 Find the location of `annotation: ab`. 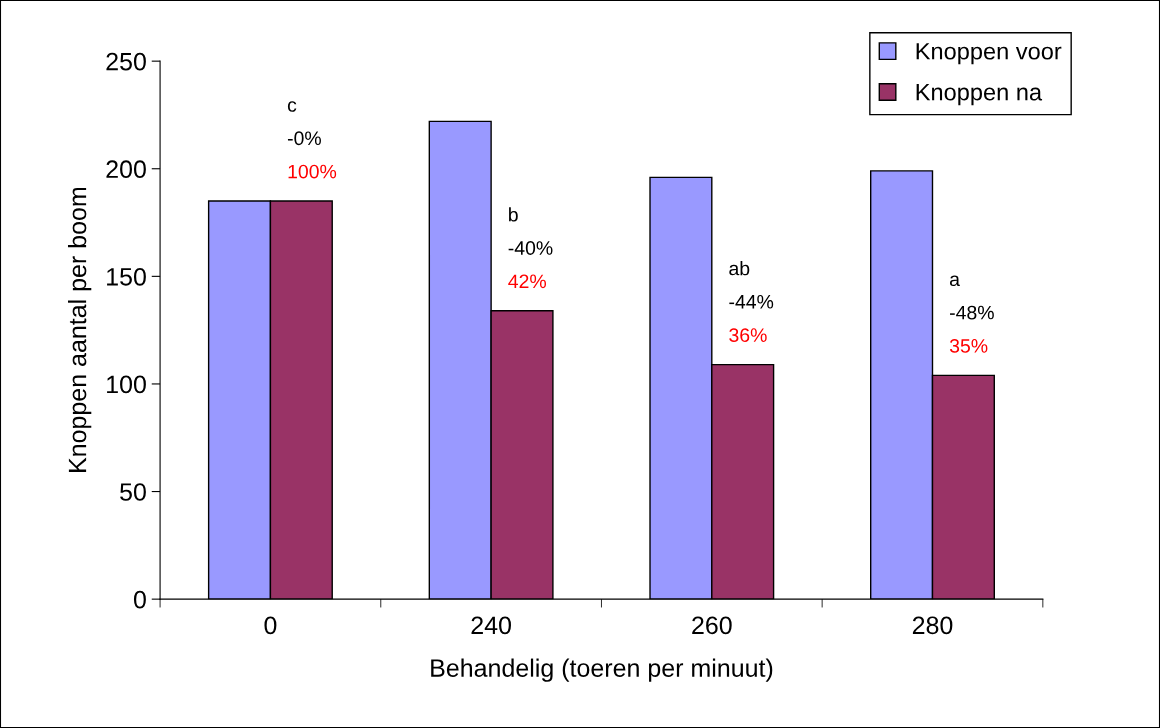

annotation: ab is located at coordinates (739, 268).